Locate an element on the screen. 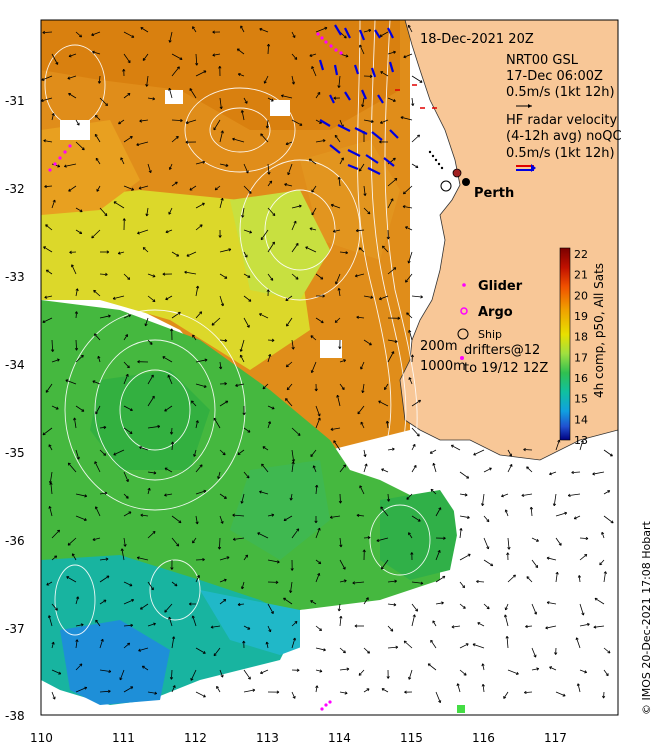 This screenshot has width=660, height=750. x-tick-label: 113 is located at coordinates (267, 738).